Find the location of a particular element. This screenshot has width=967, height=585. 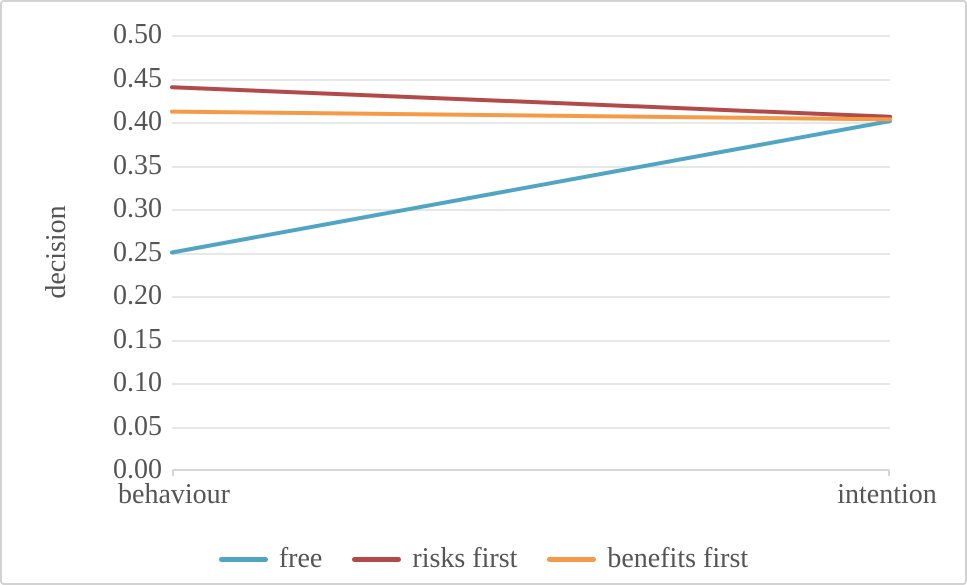

y-tick-label: 0.20 is located at coordinates (137, 295).